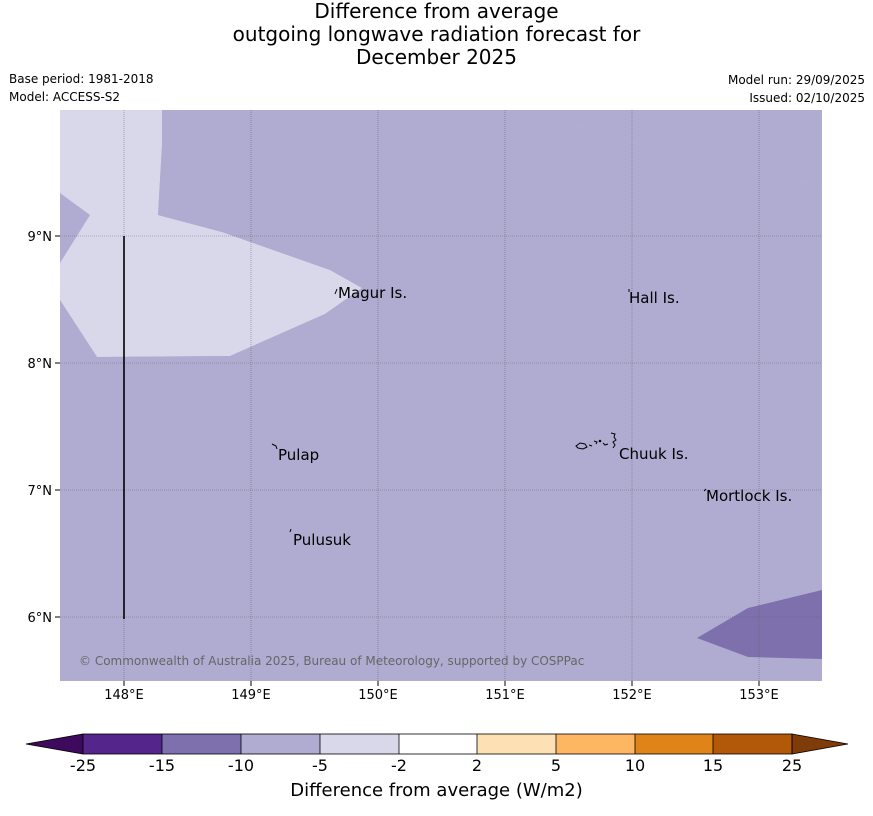  I want to click on lon-label-149e: 149°E, so click(251, 695).